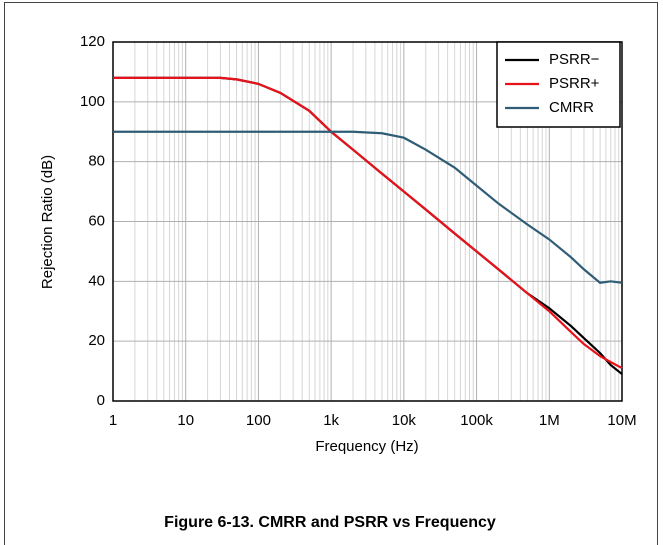 The height and width of the screenshot is (545, 663). Describe the element at coordinates (476, 420) in the screenshot. I see `x-tick-label: 100k` at that location.